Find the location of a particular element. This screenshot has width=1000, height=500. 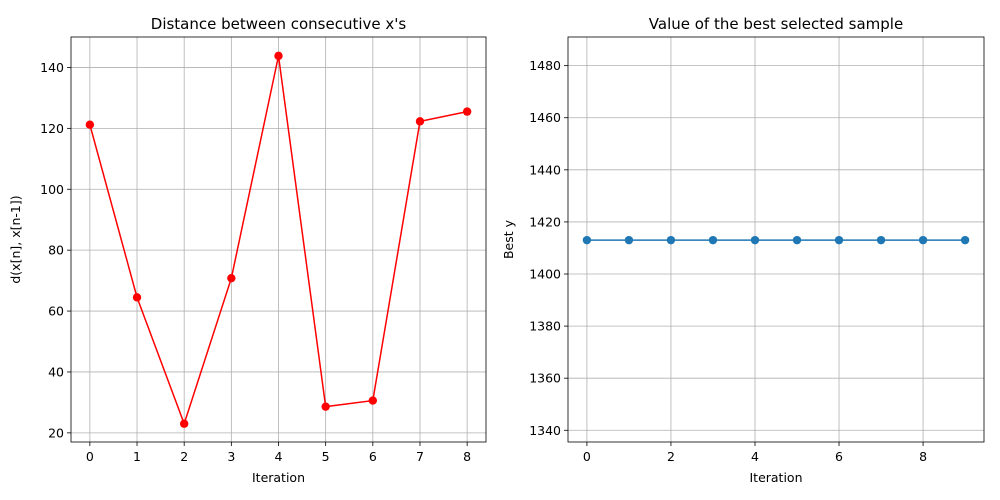

y-tick-label: 20 is located at coordinates (56, 432).